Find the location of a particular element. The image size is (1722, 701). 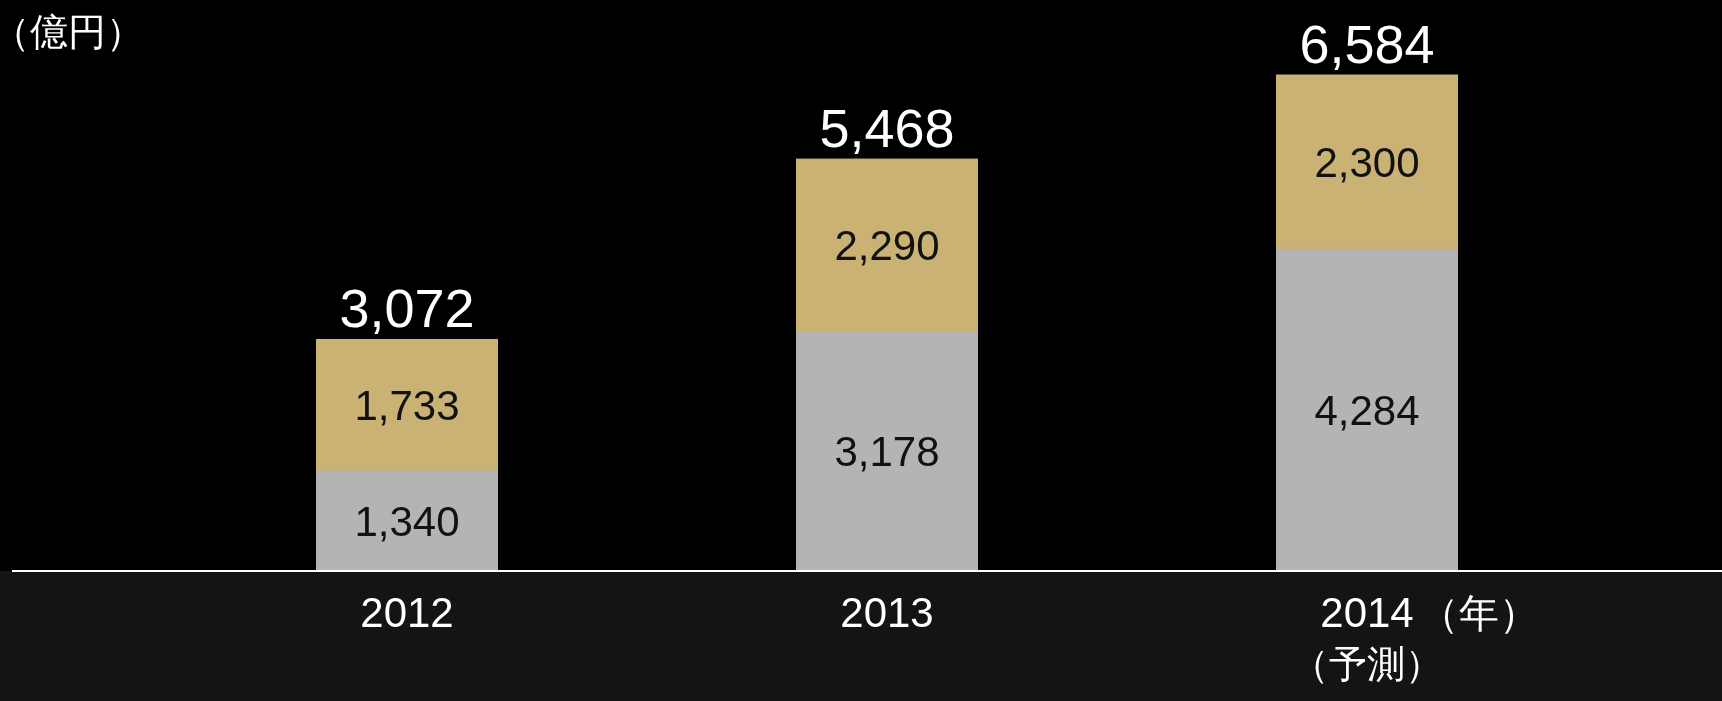

total-label: 3,072 is located at coordinates (407, 308).